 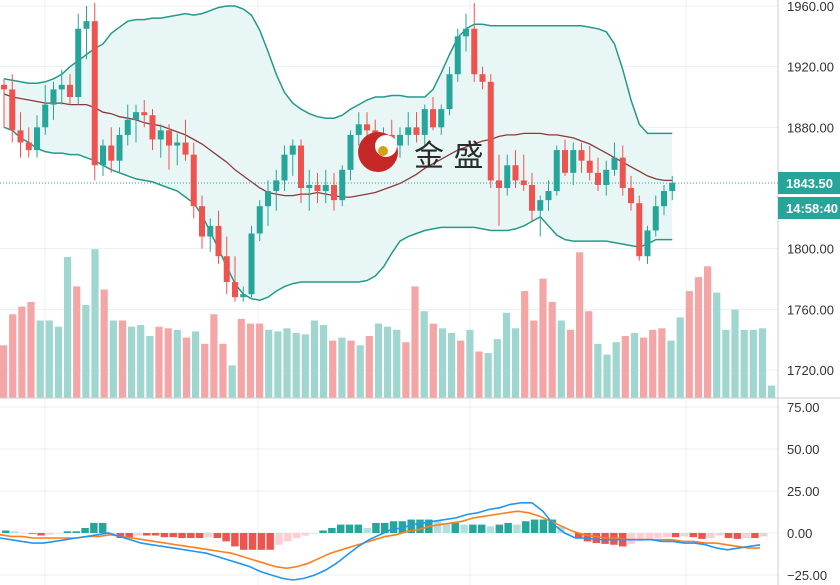 What do you see at coordinates (421, 153) in the screenshot?
I see `watermark-logo: 金 盛` at bounding box center [421, 153].